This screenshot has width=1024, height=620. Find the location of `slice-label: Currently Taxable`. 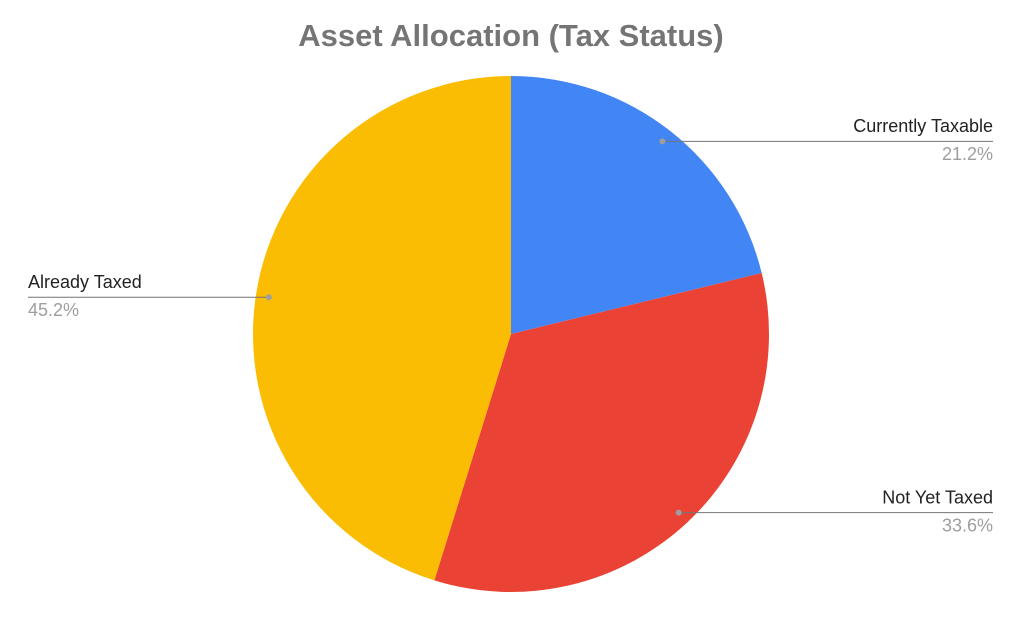

slice-label: Currently Taxable is located at coordinates (923, 126).